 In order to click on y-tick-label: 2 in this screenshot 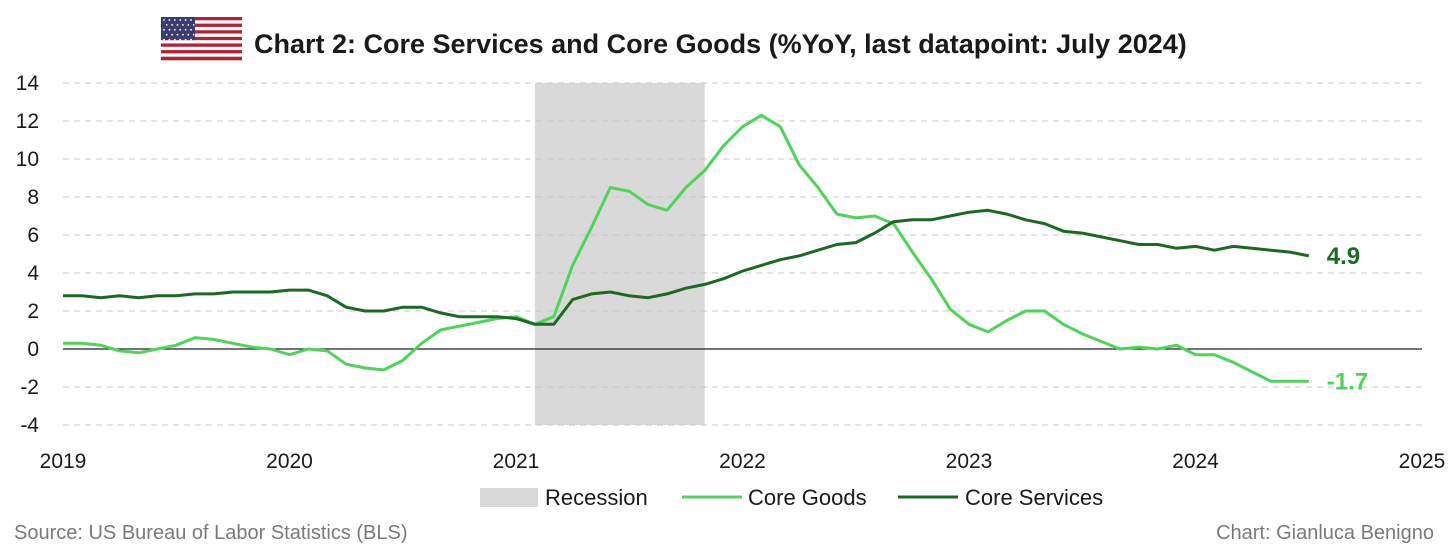, I will do `click(33, 311)`.